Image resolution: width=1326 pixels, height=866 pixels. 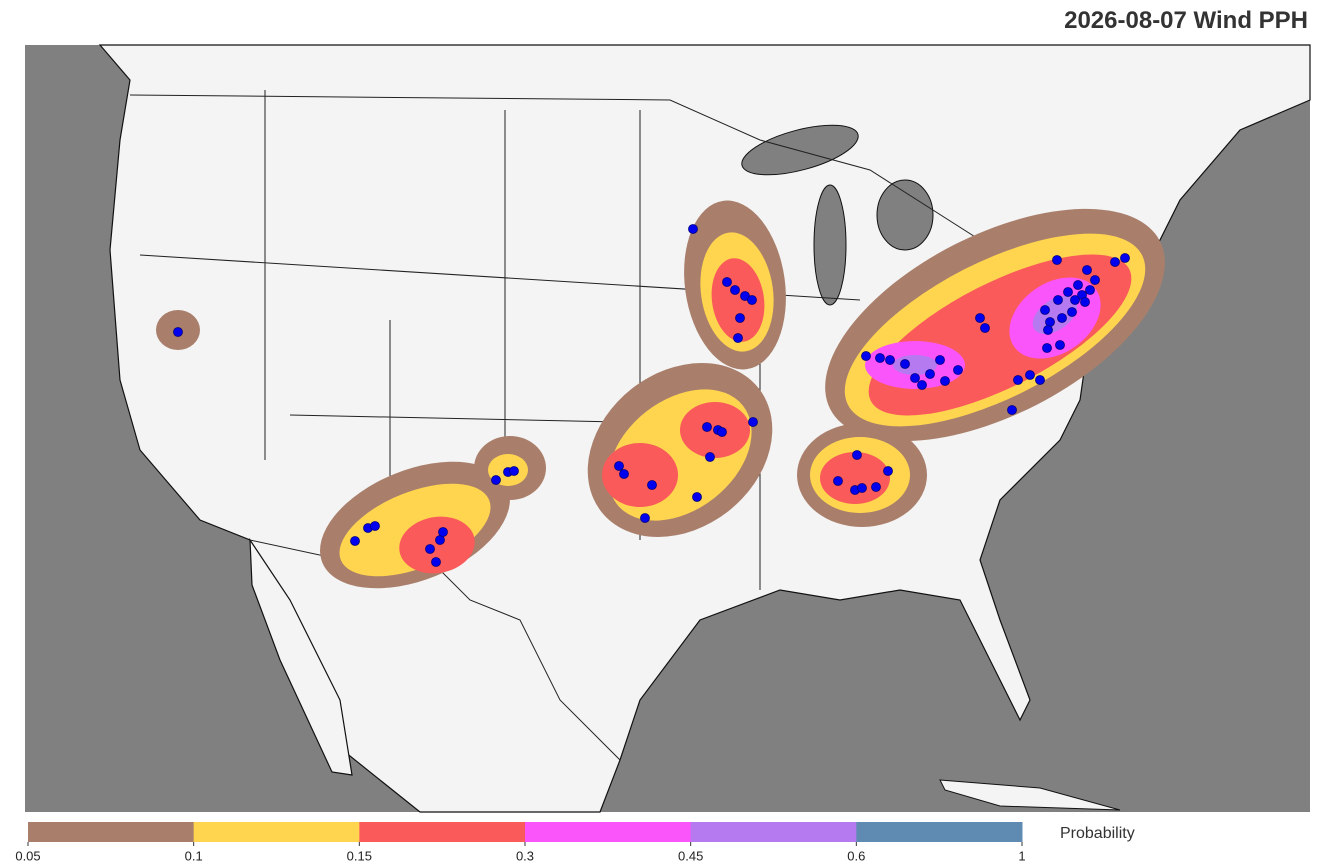 I want to click on title: 2026-08-07 Wind PPH, so click(x=1186, y=20).